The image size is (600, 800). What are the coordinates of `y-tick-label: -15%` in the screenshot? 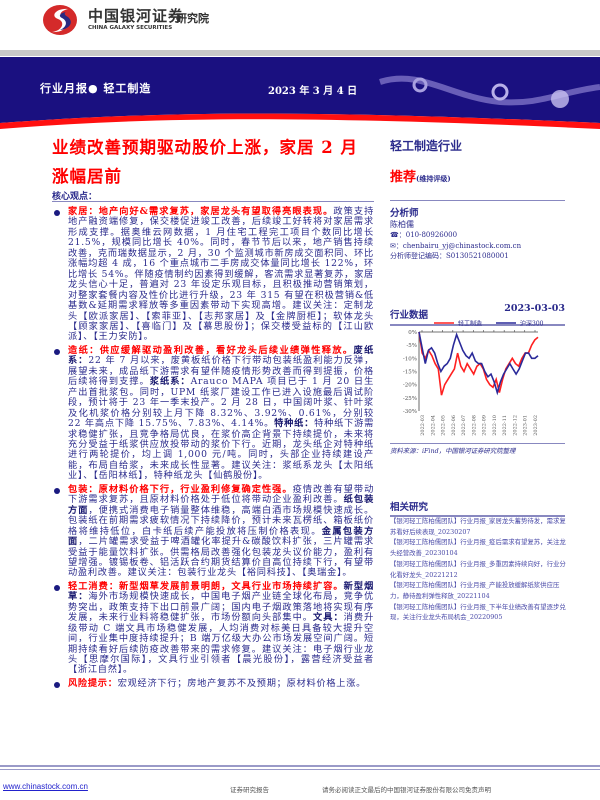 It's located at (410, 373).